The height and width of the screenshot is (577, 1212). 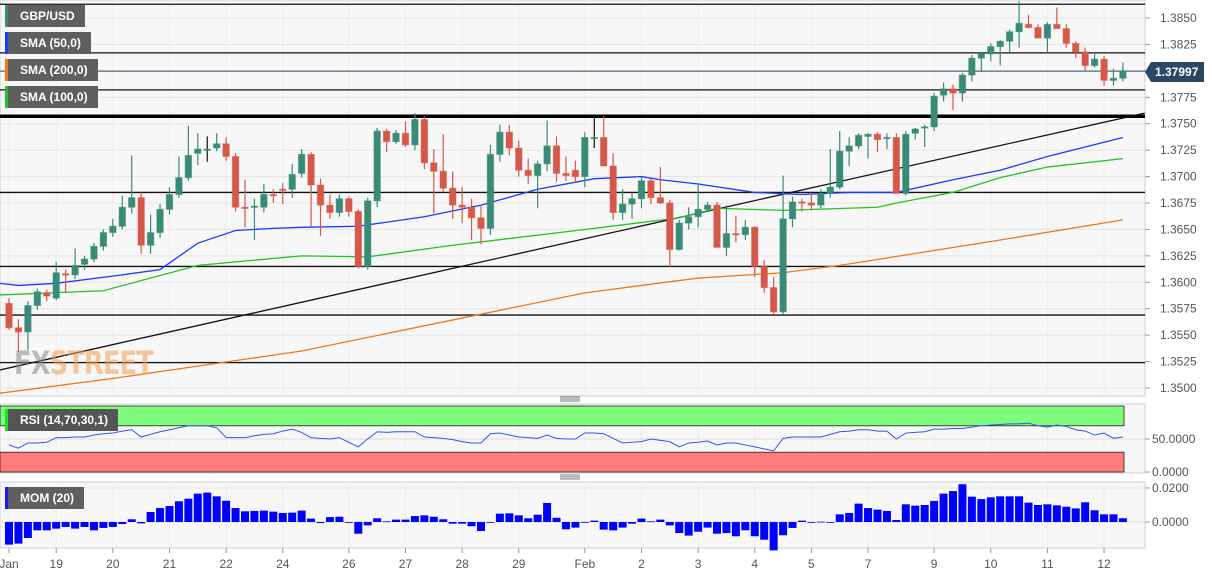 I want to click on legend-rsi: RSI (14,70,30,1), so click(x=62, y=420).